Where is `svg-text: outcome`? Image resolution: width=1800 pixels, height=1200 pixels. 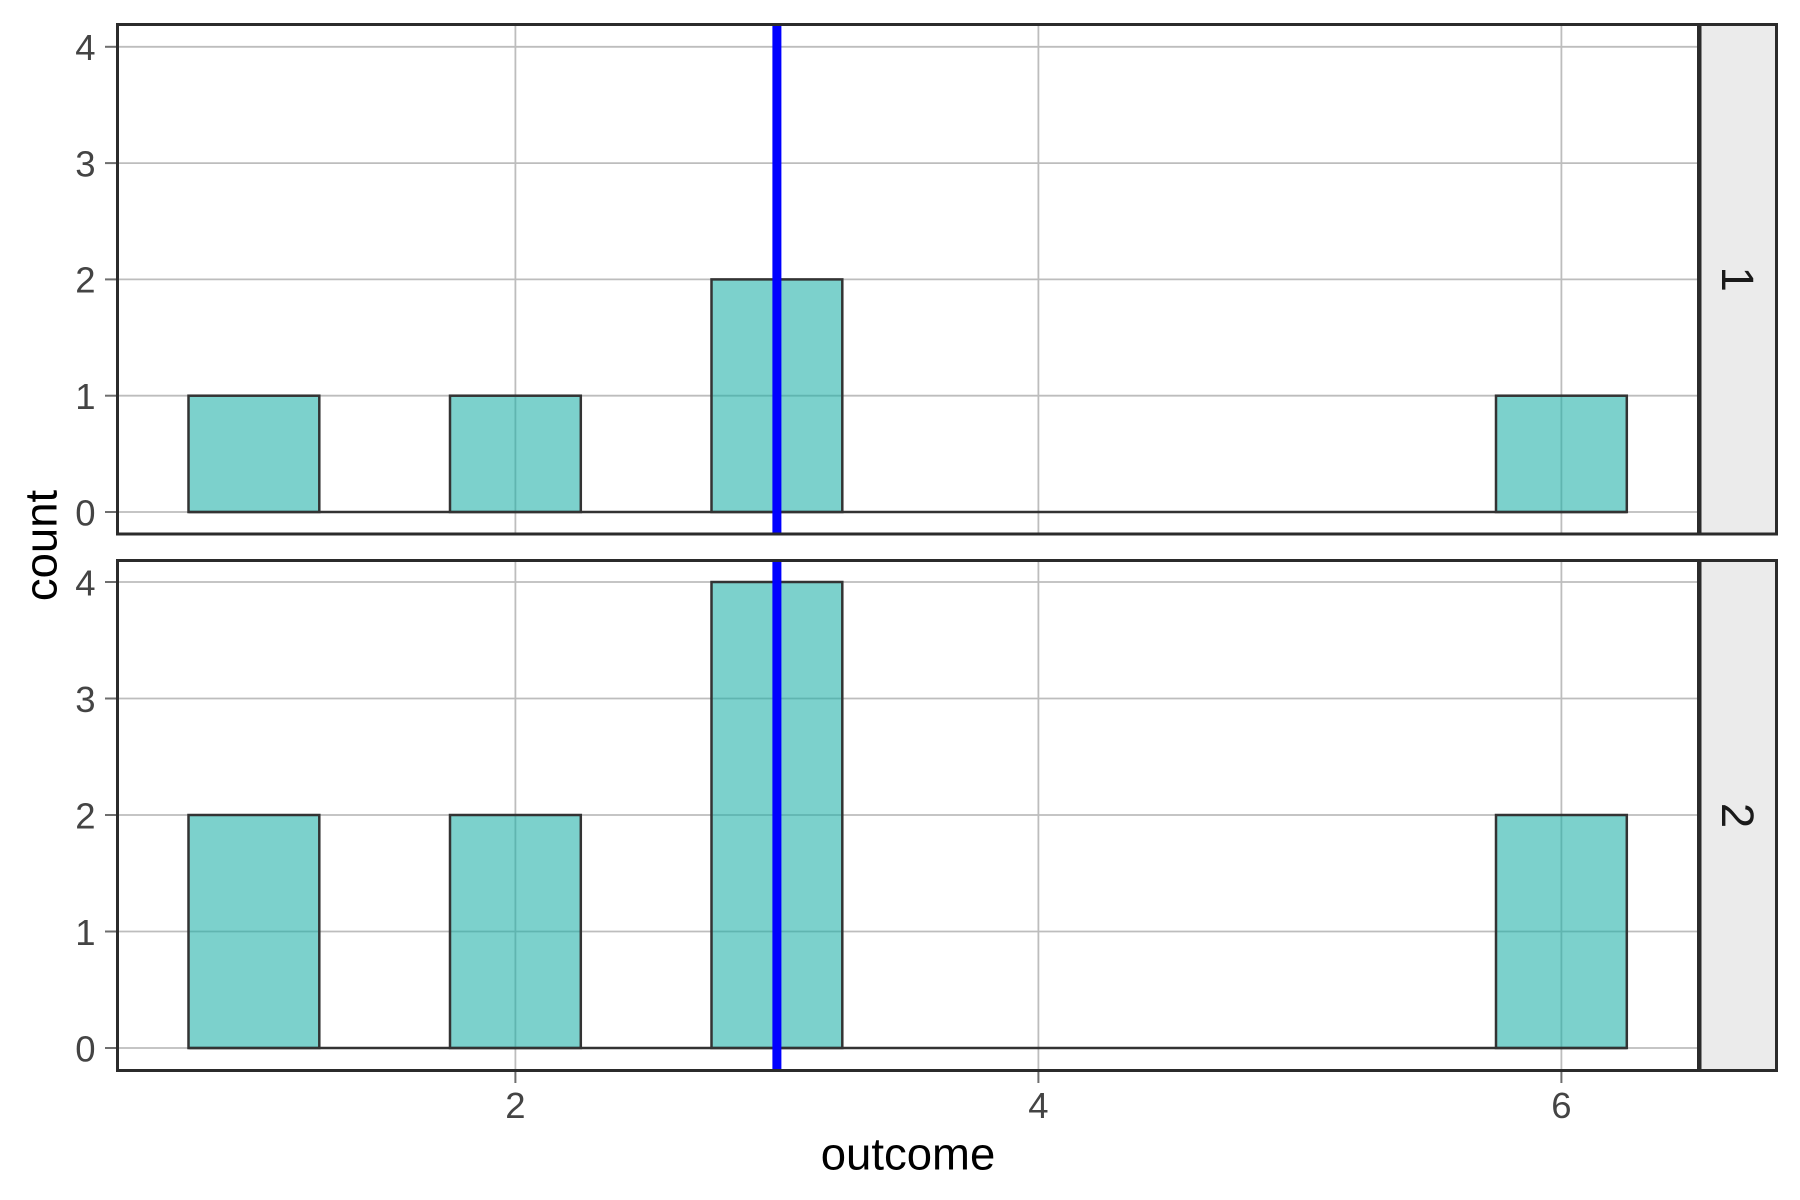
svg-text: outcome is located at coordinates (908, 1154).